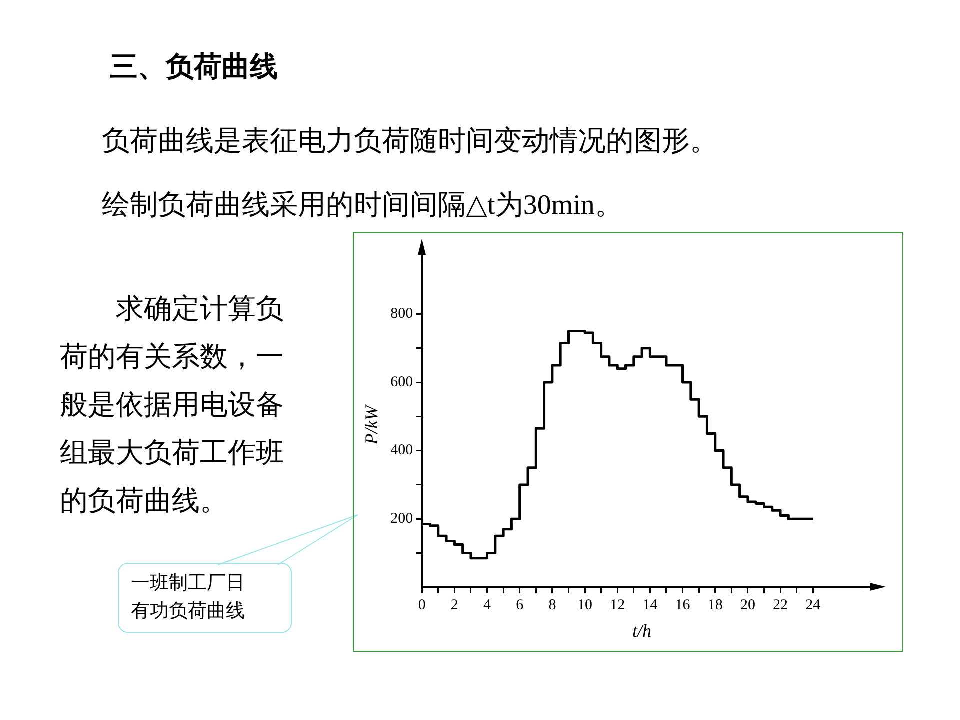 This screenshot has width=960, height=720. What do you see at coordinates (422, 605) in the screenshot?
I see `x-tick-label: 0` at bounding box center [422, 605].